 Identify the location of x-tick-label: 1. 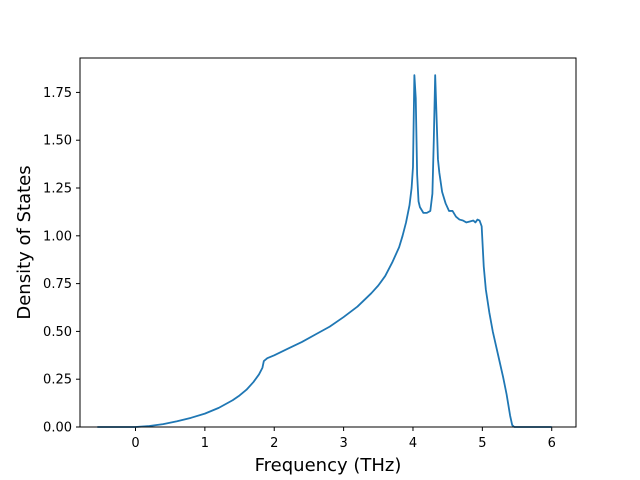
(205, 443).